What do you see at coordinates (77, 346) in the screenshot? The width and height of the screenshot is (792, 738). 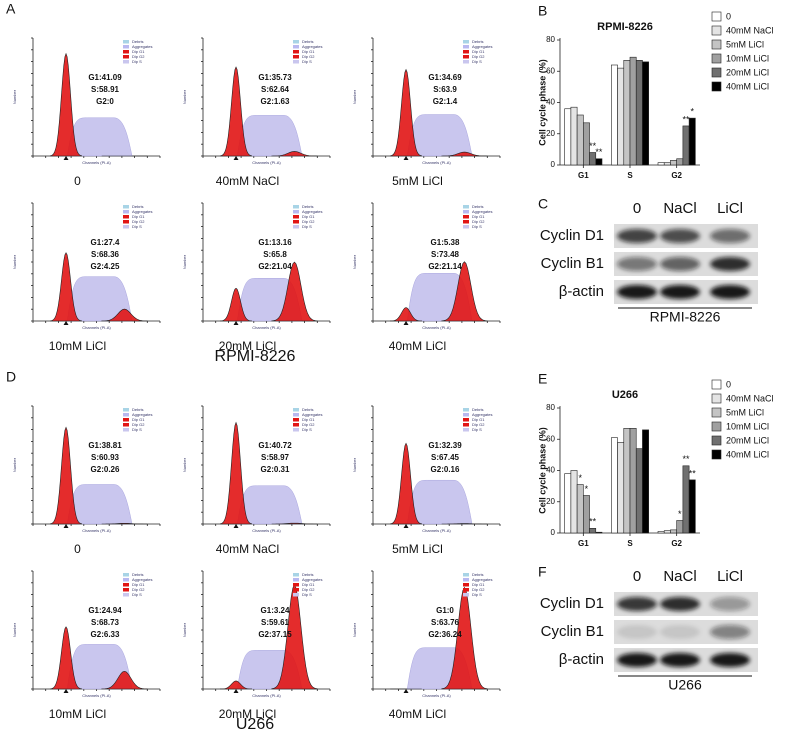 I see `condition-label: 10mM LiCl` at bounding box center [77, 346].